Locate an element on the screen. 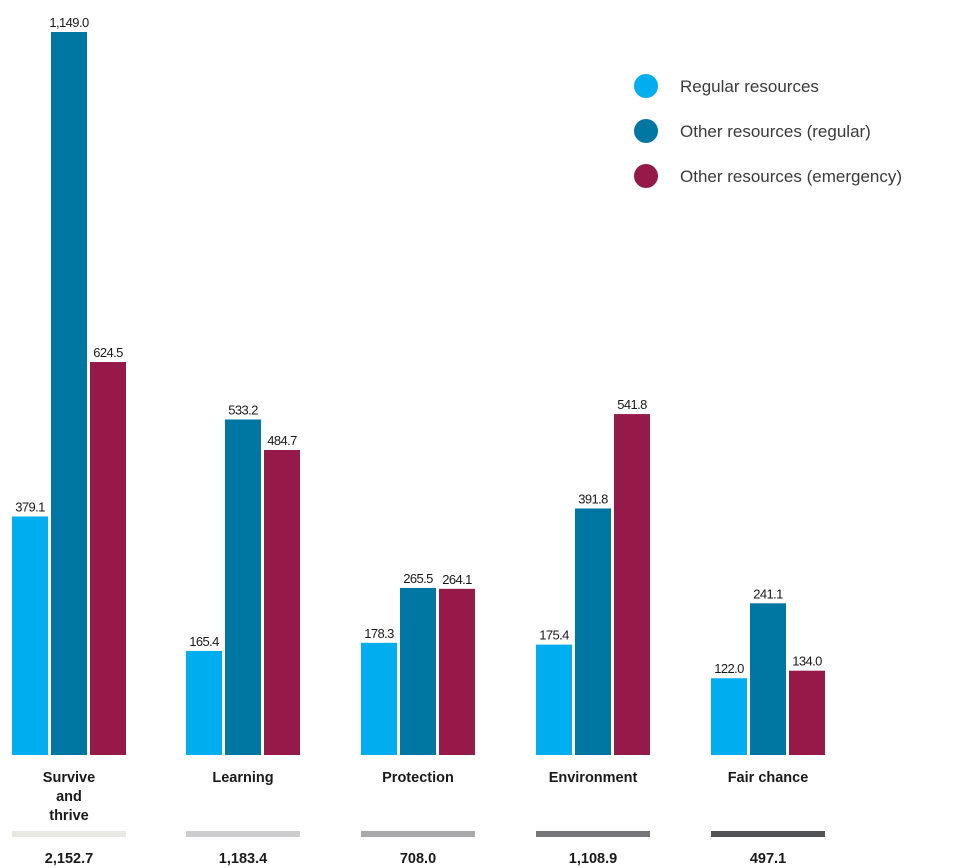 This screenshot has width=963, height=868. category-label-line: and is located at coordinates (69, 797).